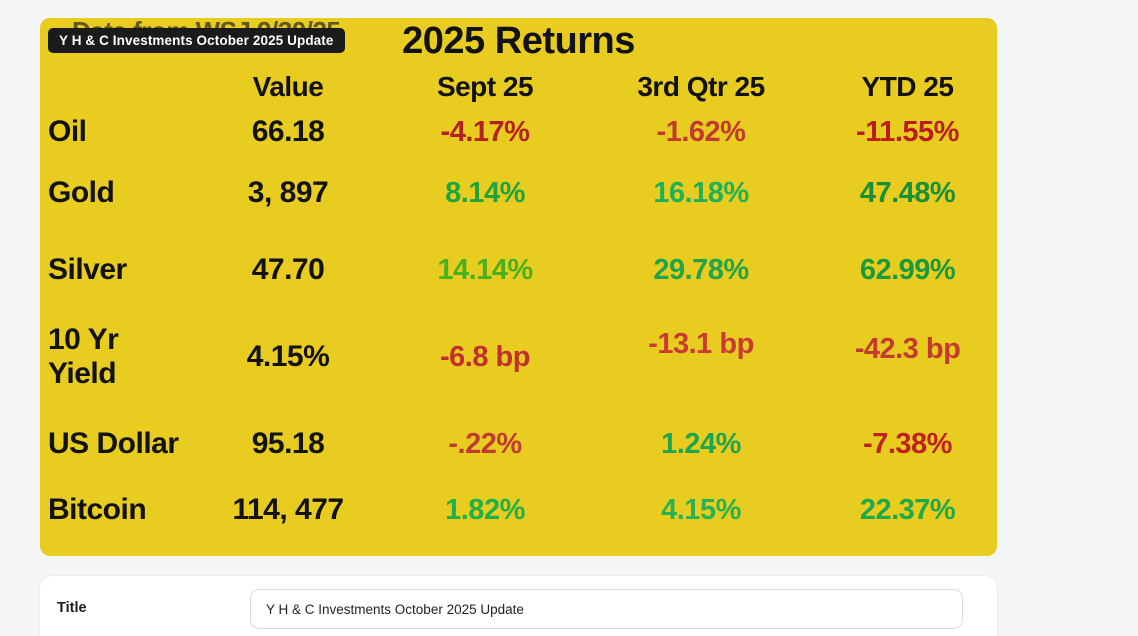  What do you see at coordinates (81, 193) in the screenshot?
I see `row-label-gold: Gold` at bounding box center [81, 193].